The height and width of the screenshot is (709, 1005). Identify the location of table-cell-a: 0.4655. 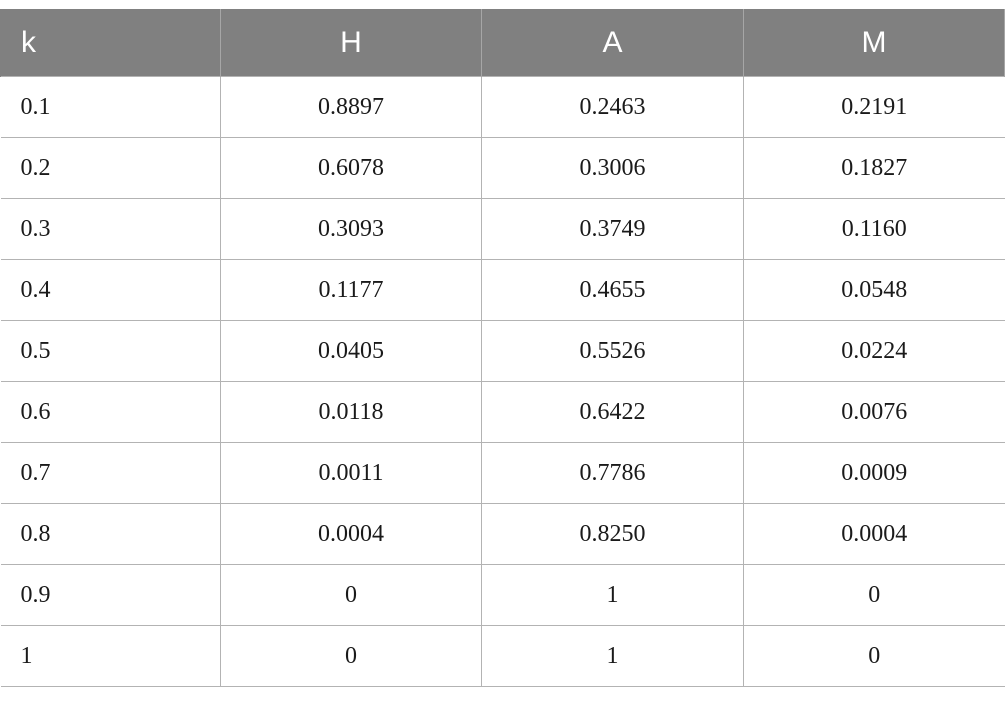
(612, 290).